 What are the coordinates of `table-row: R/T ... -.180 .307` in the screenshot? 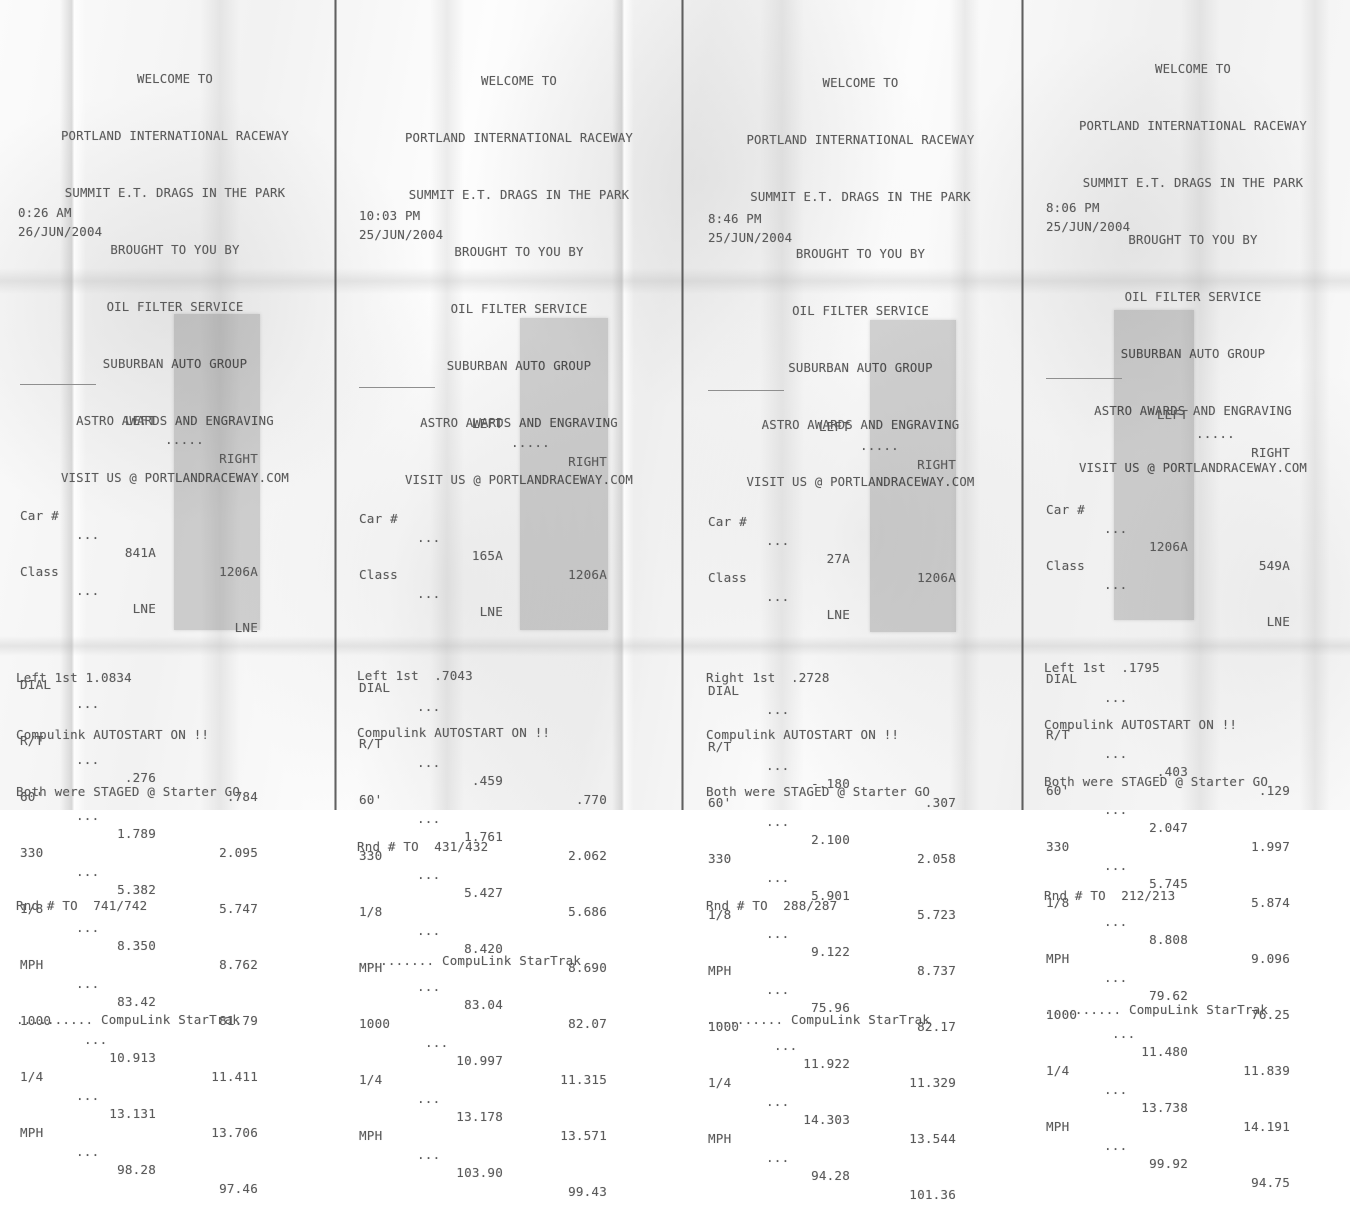 It's located at (852, 765).